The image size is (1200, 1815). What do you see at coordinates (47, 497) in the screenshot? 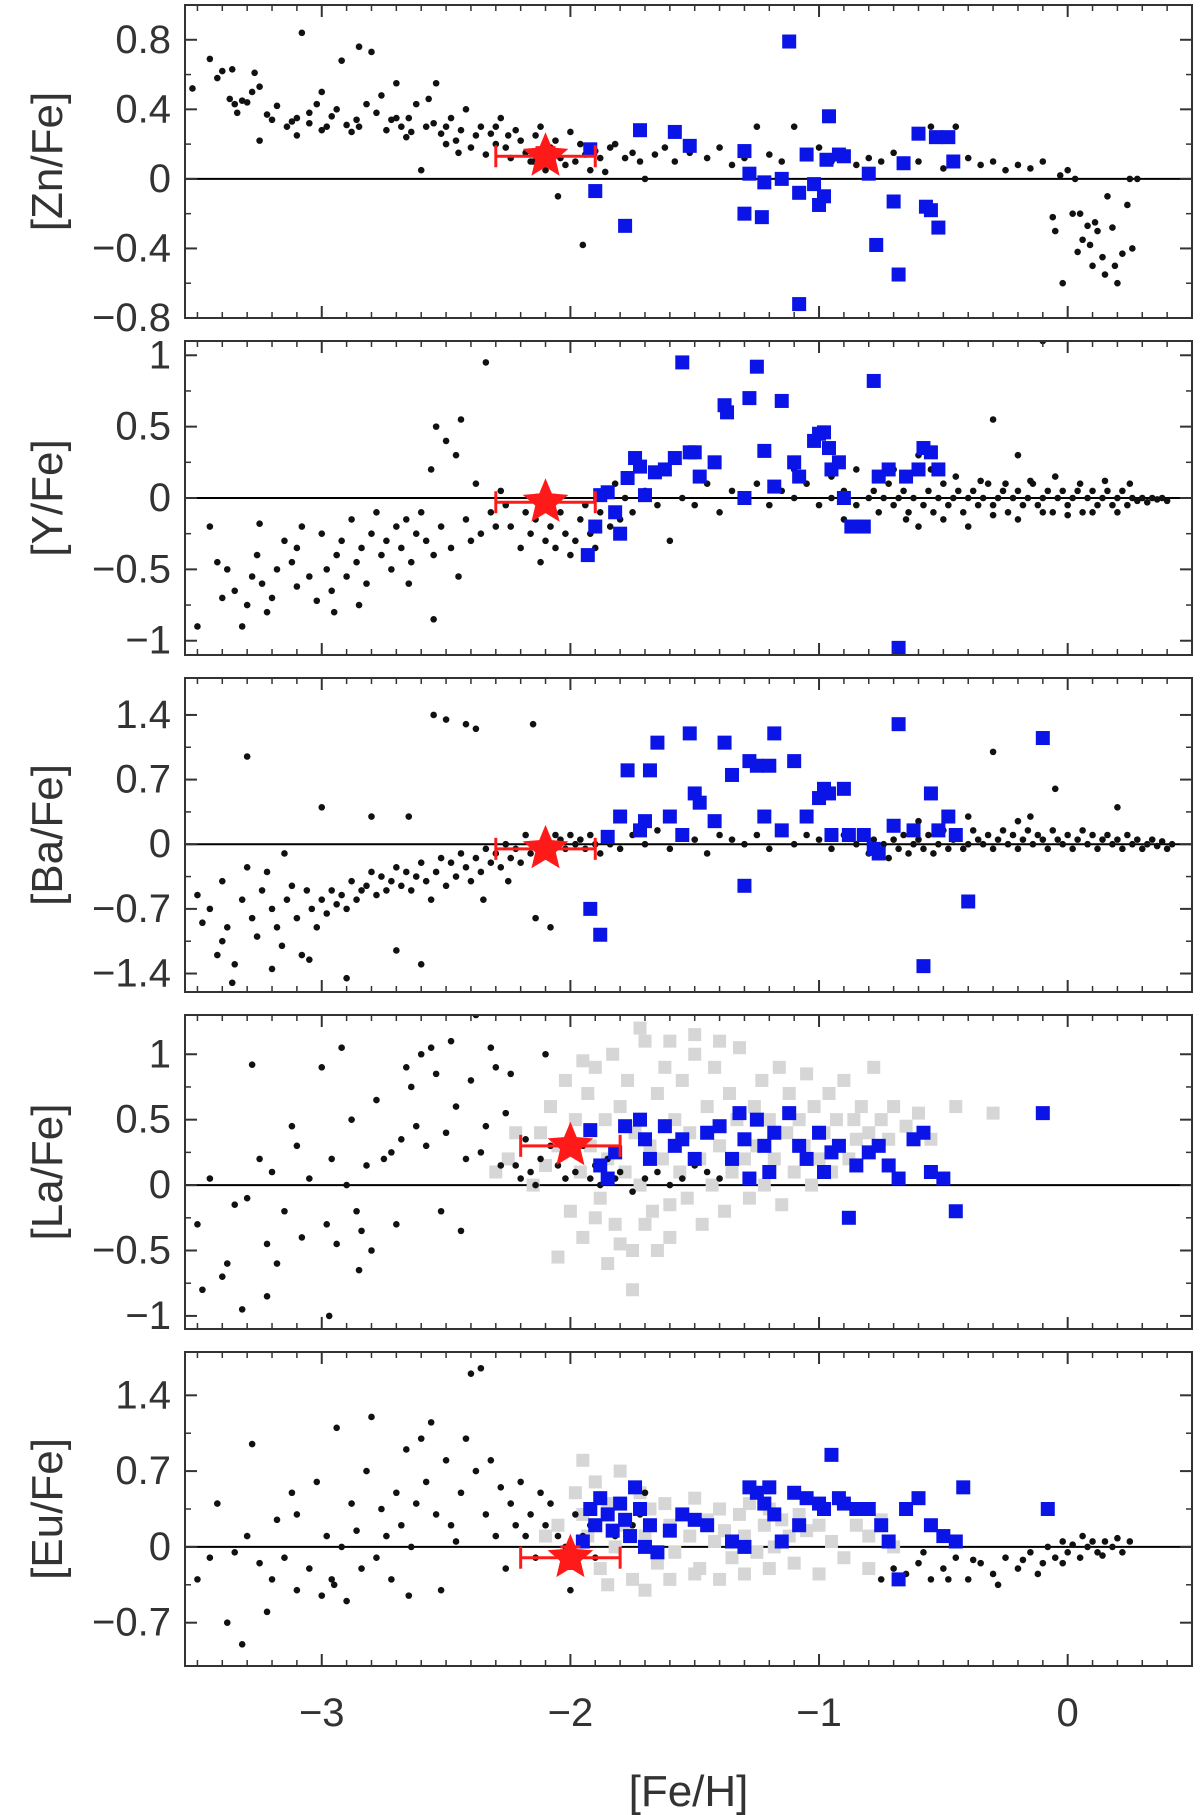
I see `y-axis-title: [Y/Fe]` at bounding box center [47, 497].